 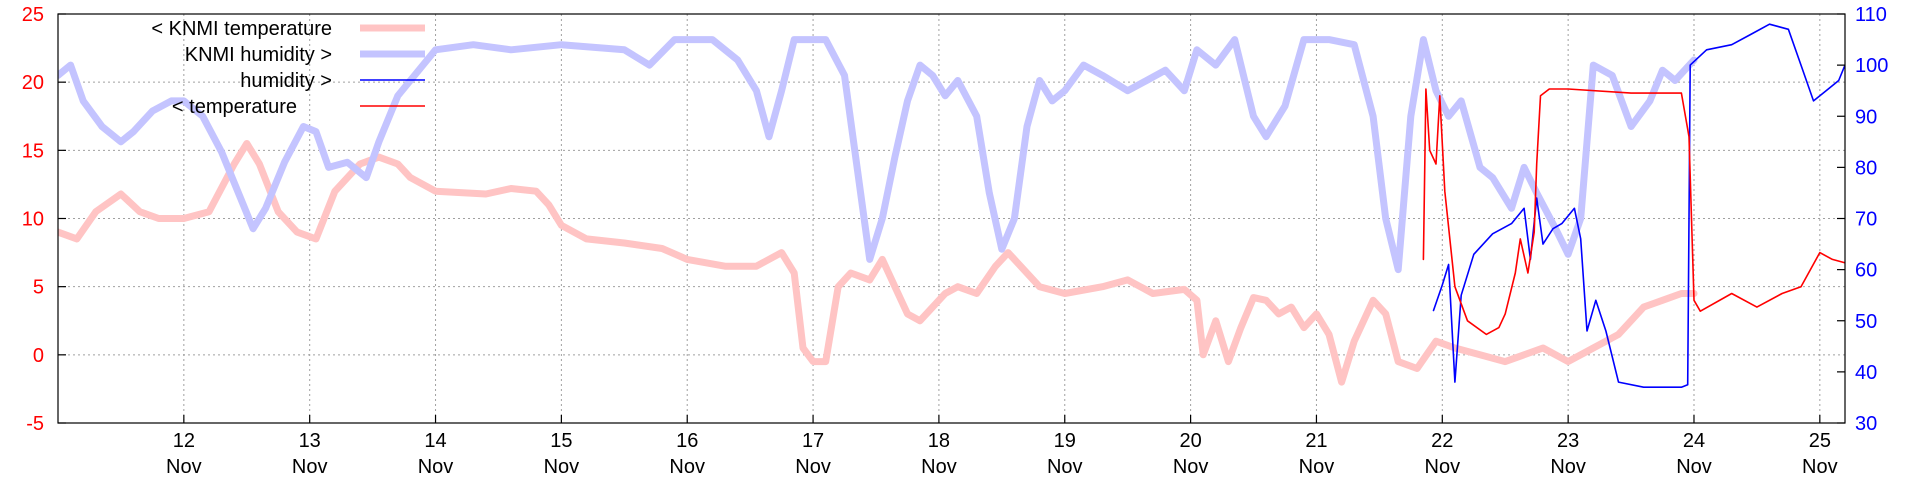 I want to click on tick-label-x-day: 19, so click(x=1065, y=441).